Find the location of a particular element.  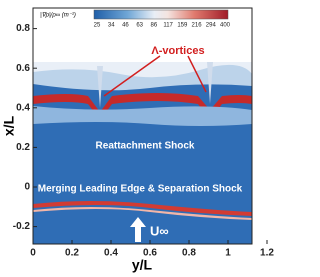

y-axis-label: x/L is located at coordinates (9, 125).